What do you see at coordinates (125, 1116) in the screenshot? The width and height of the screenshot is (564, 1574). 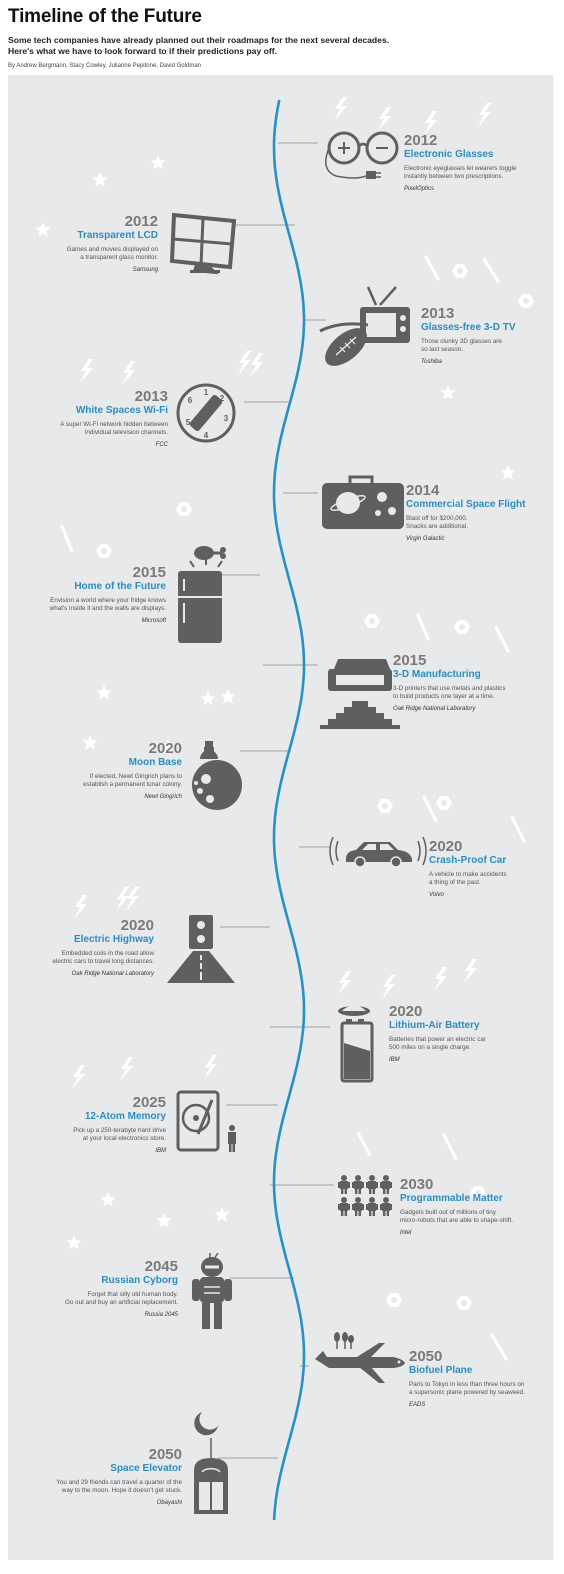 I see `item-title: 12-Atom Memory` at bounding box center [125, 1116].